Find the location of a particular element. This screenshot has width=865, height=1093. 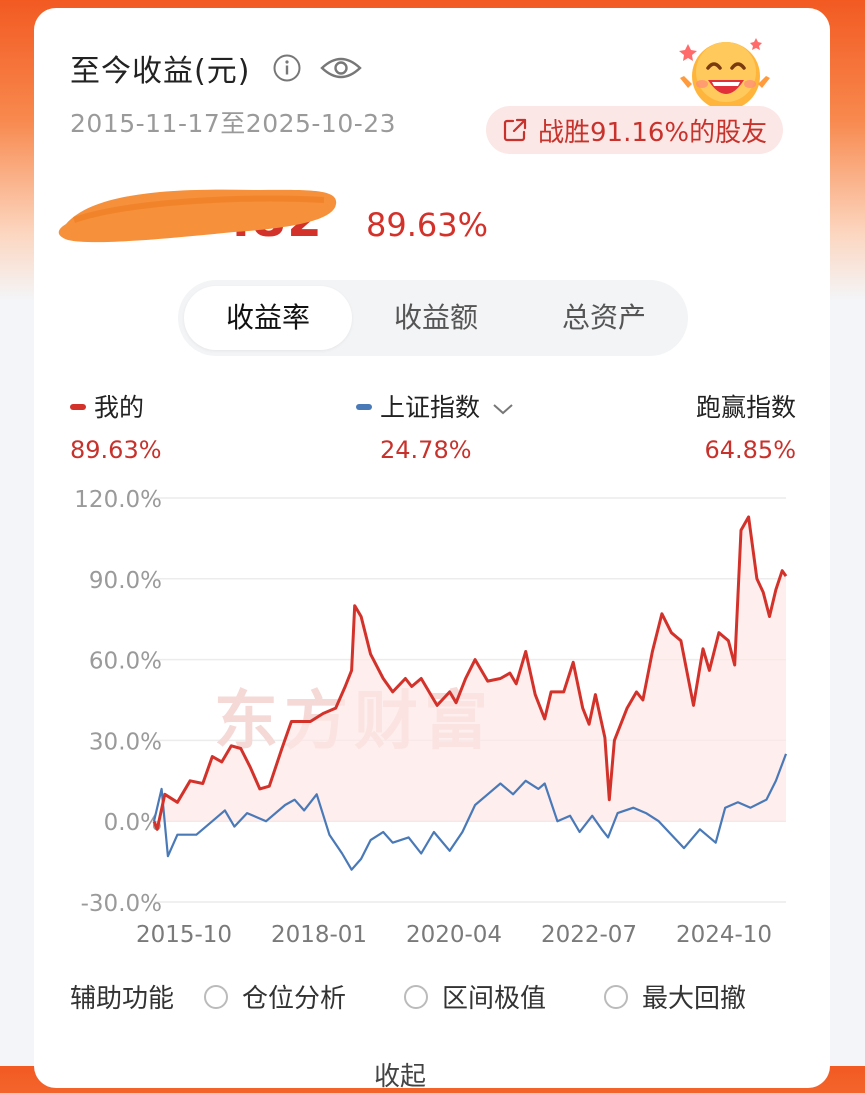

radio-interval-extremes: 区间极值 is located at coordinates (475, 996).